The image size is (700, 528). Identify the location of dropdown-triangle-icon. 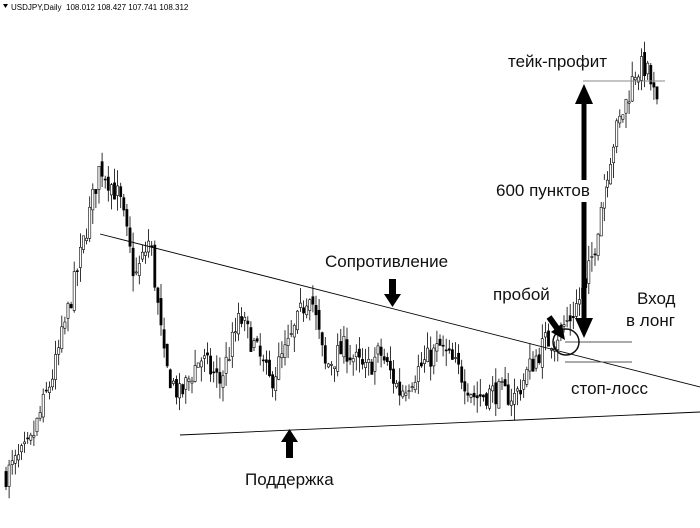
(5, 6).